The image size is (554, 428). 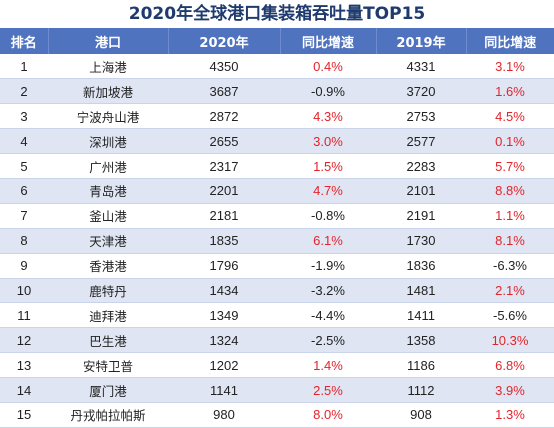 What do you see at coordinates (24, 241) in the screenshot?
I see `rank-cell: 8` at bounding box center [24, 241].